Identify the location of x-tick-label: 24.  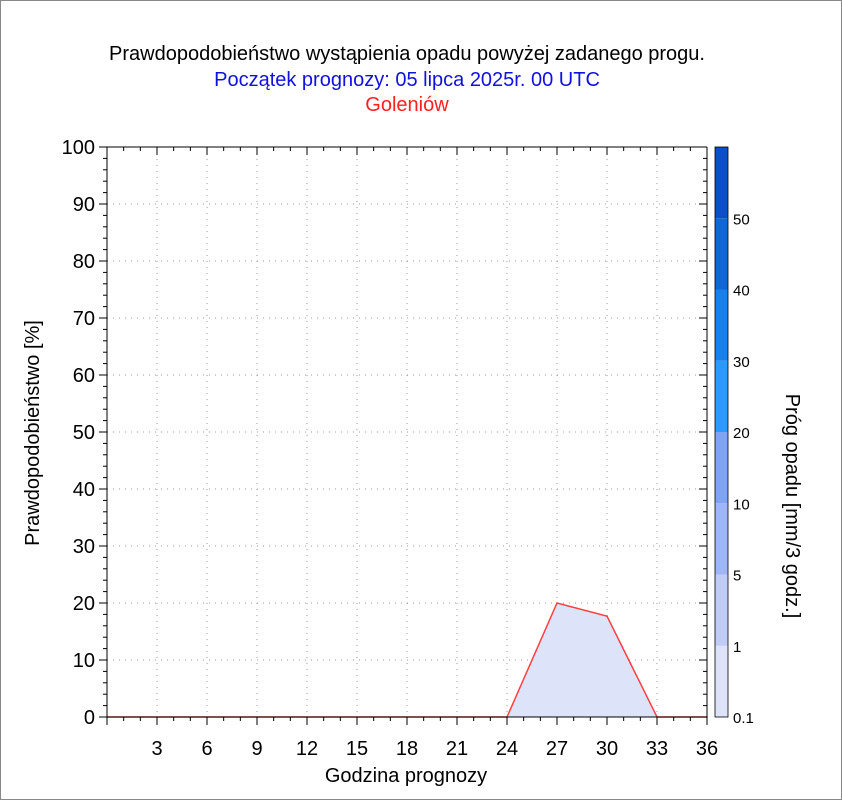
(507, 749).